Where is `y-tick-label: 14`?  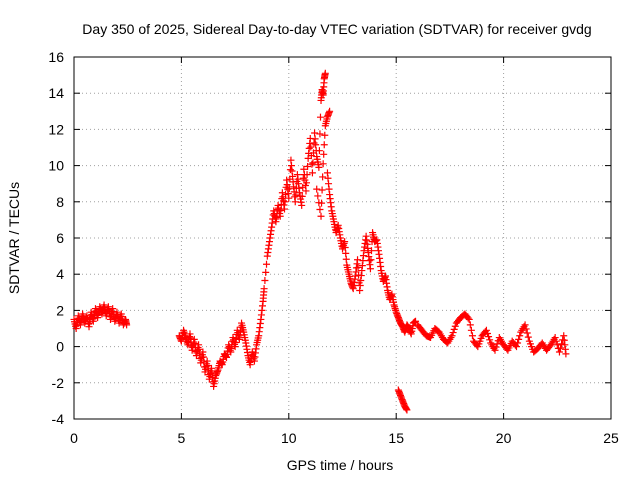
y-tick-label: 14 is located at coordinates (56, 93).